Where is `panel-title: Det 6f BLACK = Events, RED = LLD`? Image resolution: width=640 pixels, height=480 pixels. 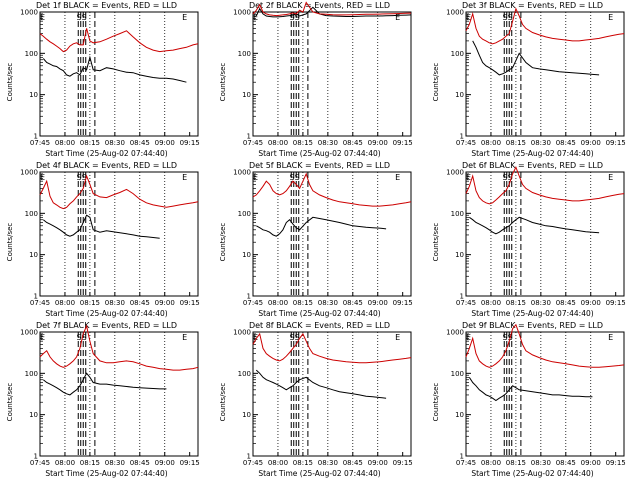
panel-title: Det 6f BLACK = Events, RED = LLD is located at coordinates (532, 165).